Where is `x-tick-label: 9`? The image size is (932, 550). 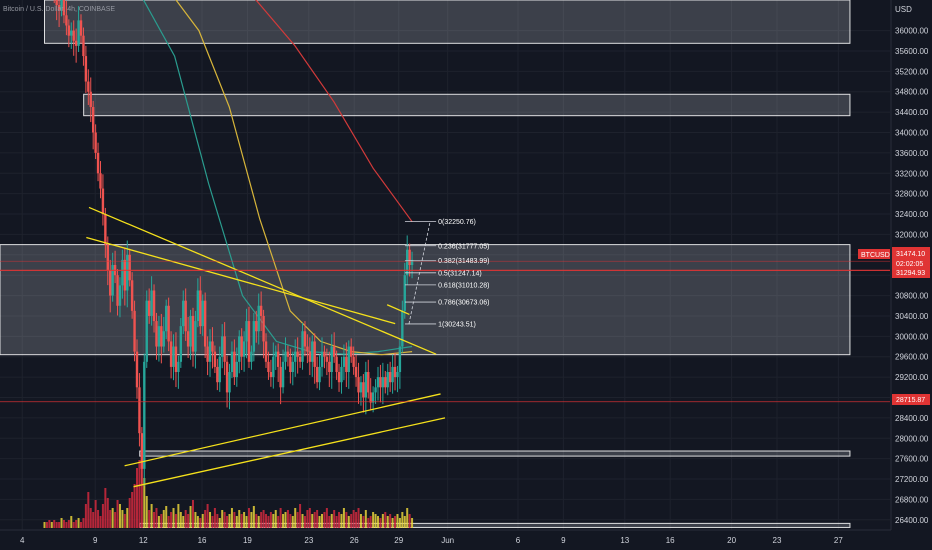 x-tick-label: 9 is located at coordinates (95, 540).